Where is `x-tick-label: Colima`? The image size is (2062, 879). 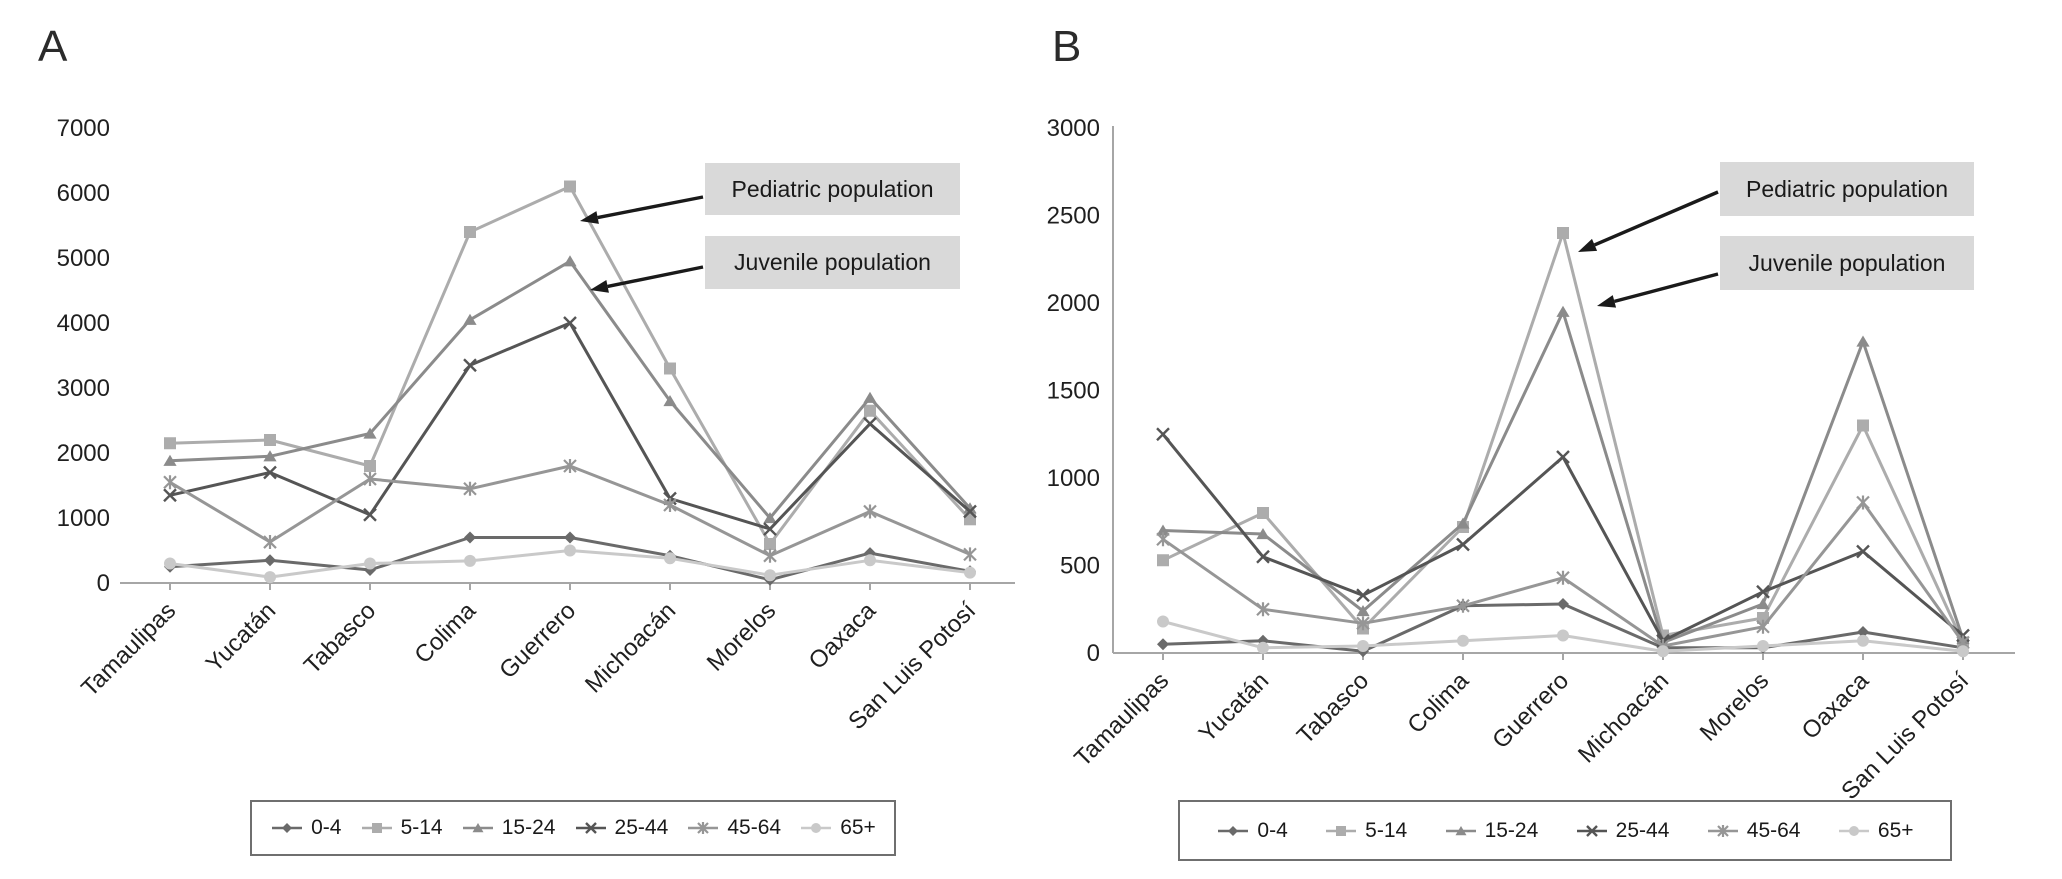 x-tick-label: Colima is located at coordinates (1438, 703).